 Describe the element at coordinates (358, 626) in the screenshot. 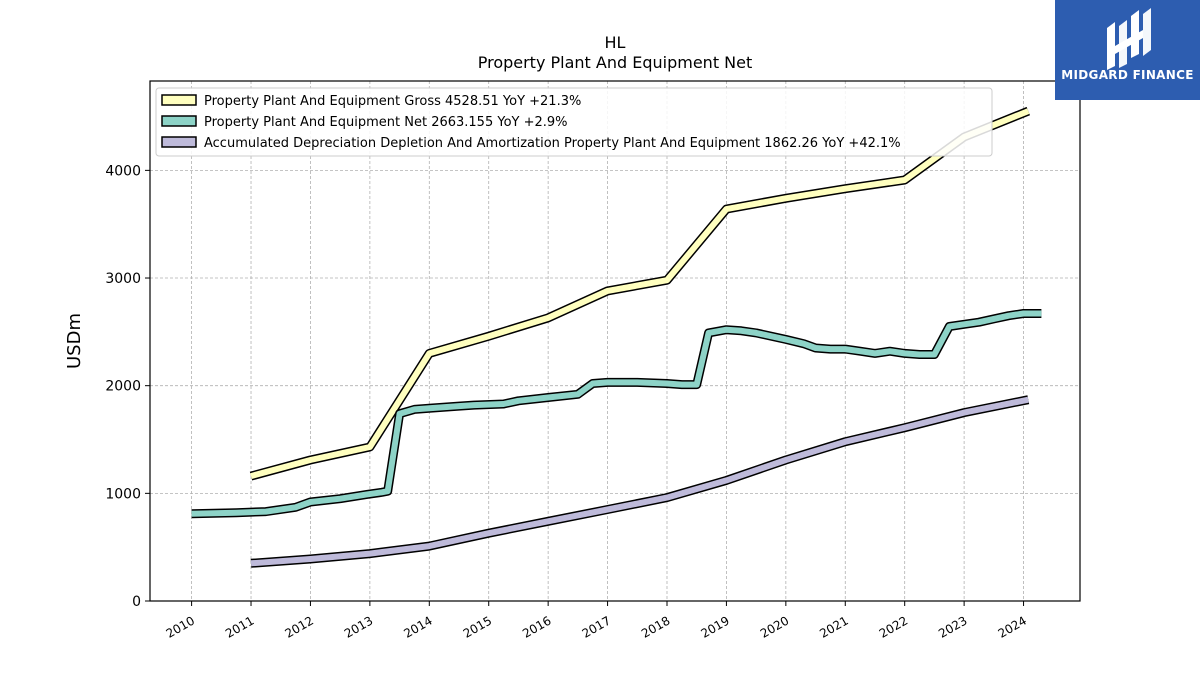

I see `x-tick-label: 2013` at that location.